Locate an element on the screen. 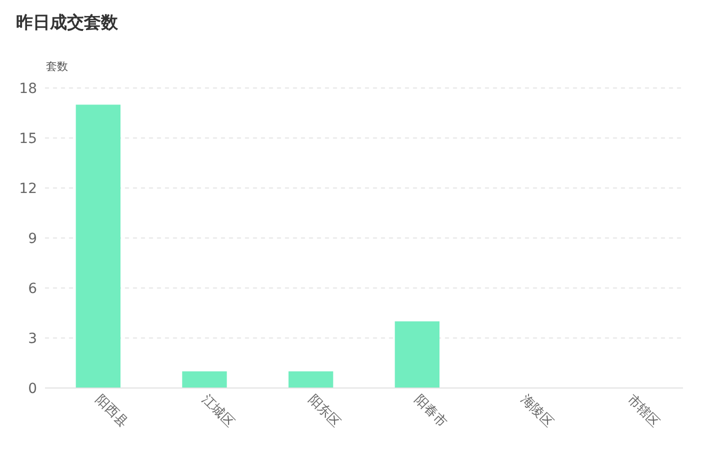  chart-title: 昨日成交套数 is located at coordinates (67, 23).